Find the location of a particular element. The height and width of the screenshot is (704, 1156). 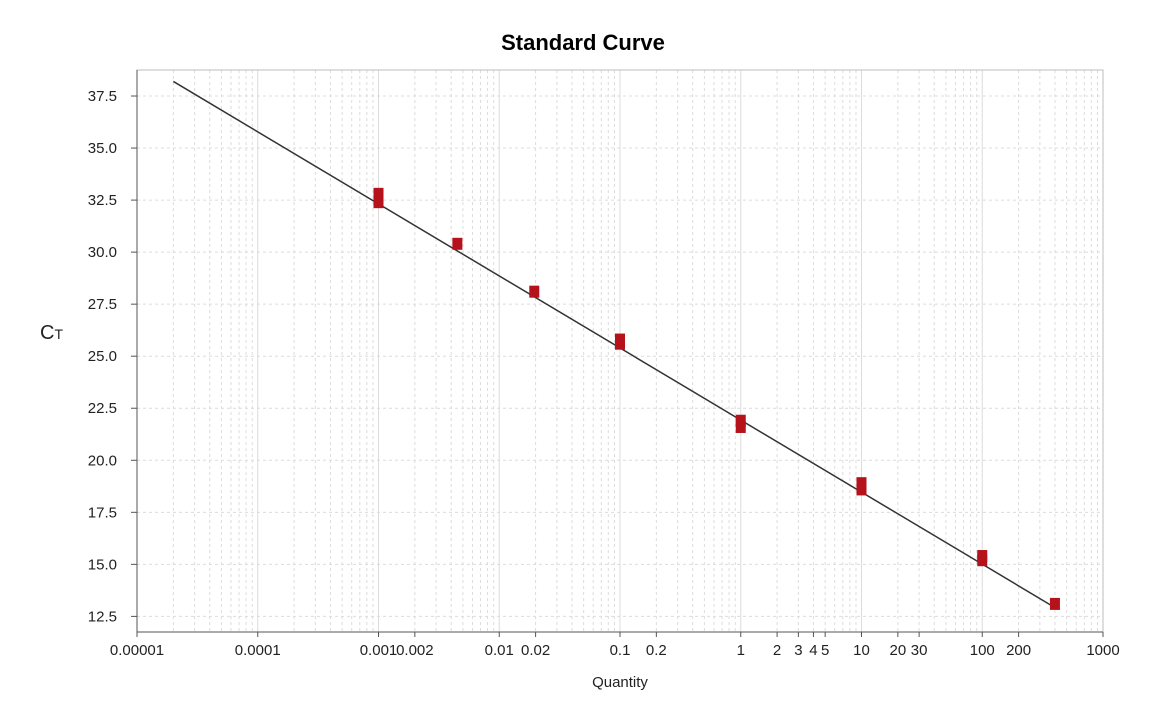

y-tick-label: 37.5 is located at coordinates (102, 96).